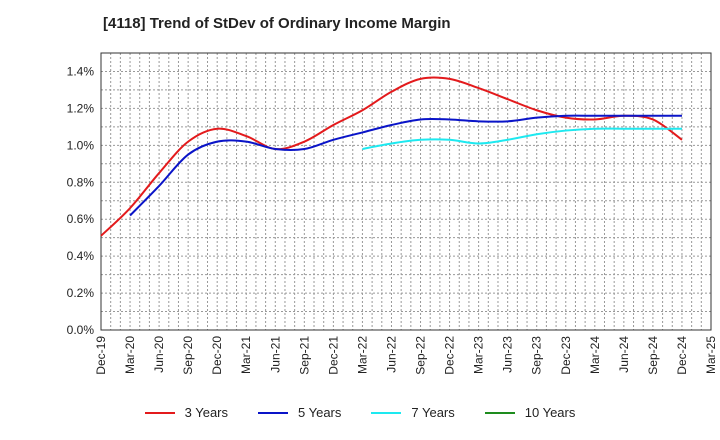 The height and width of the screenshot is (440, 720). What do you see at coordinates (421, 355) in the screenshot?
I see `x-tick-label: Sep-22` at bounding box center [421, 355].